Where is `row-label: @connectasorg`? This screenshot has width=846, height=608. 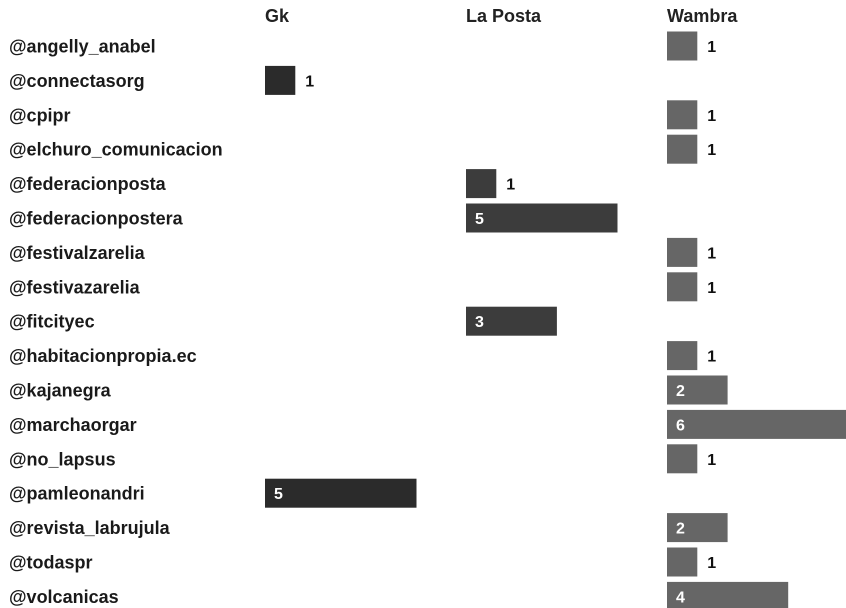
row-label: @connectasorg is located at coordinates (77, 81).